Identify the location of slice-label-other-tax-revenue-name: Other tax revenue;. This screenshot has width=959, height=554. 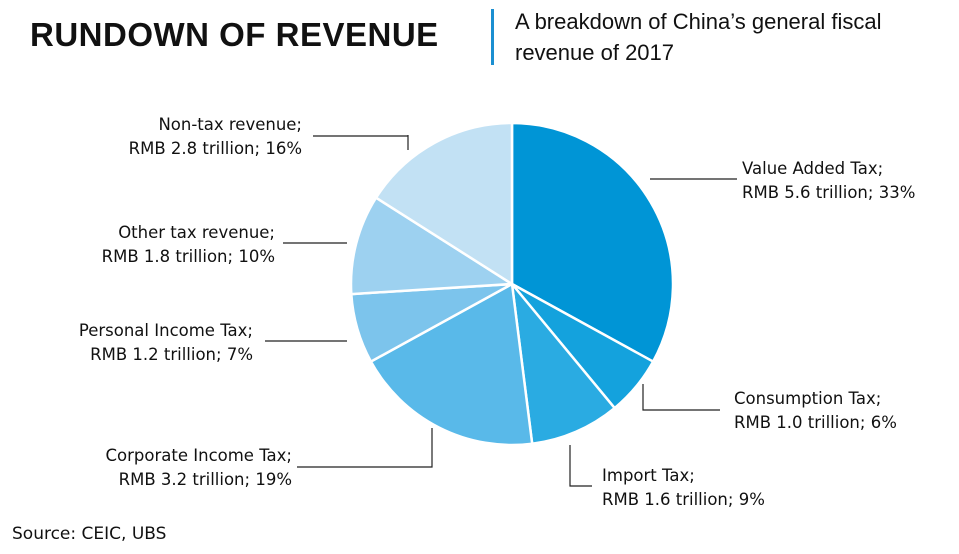
(196, 232).